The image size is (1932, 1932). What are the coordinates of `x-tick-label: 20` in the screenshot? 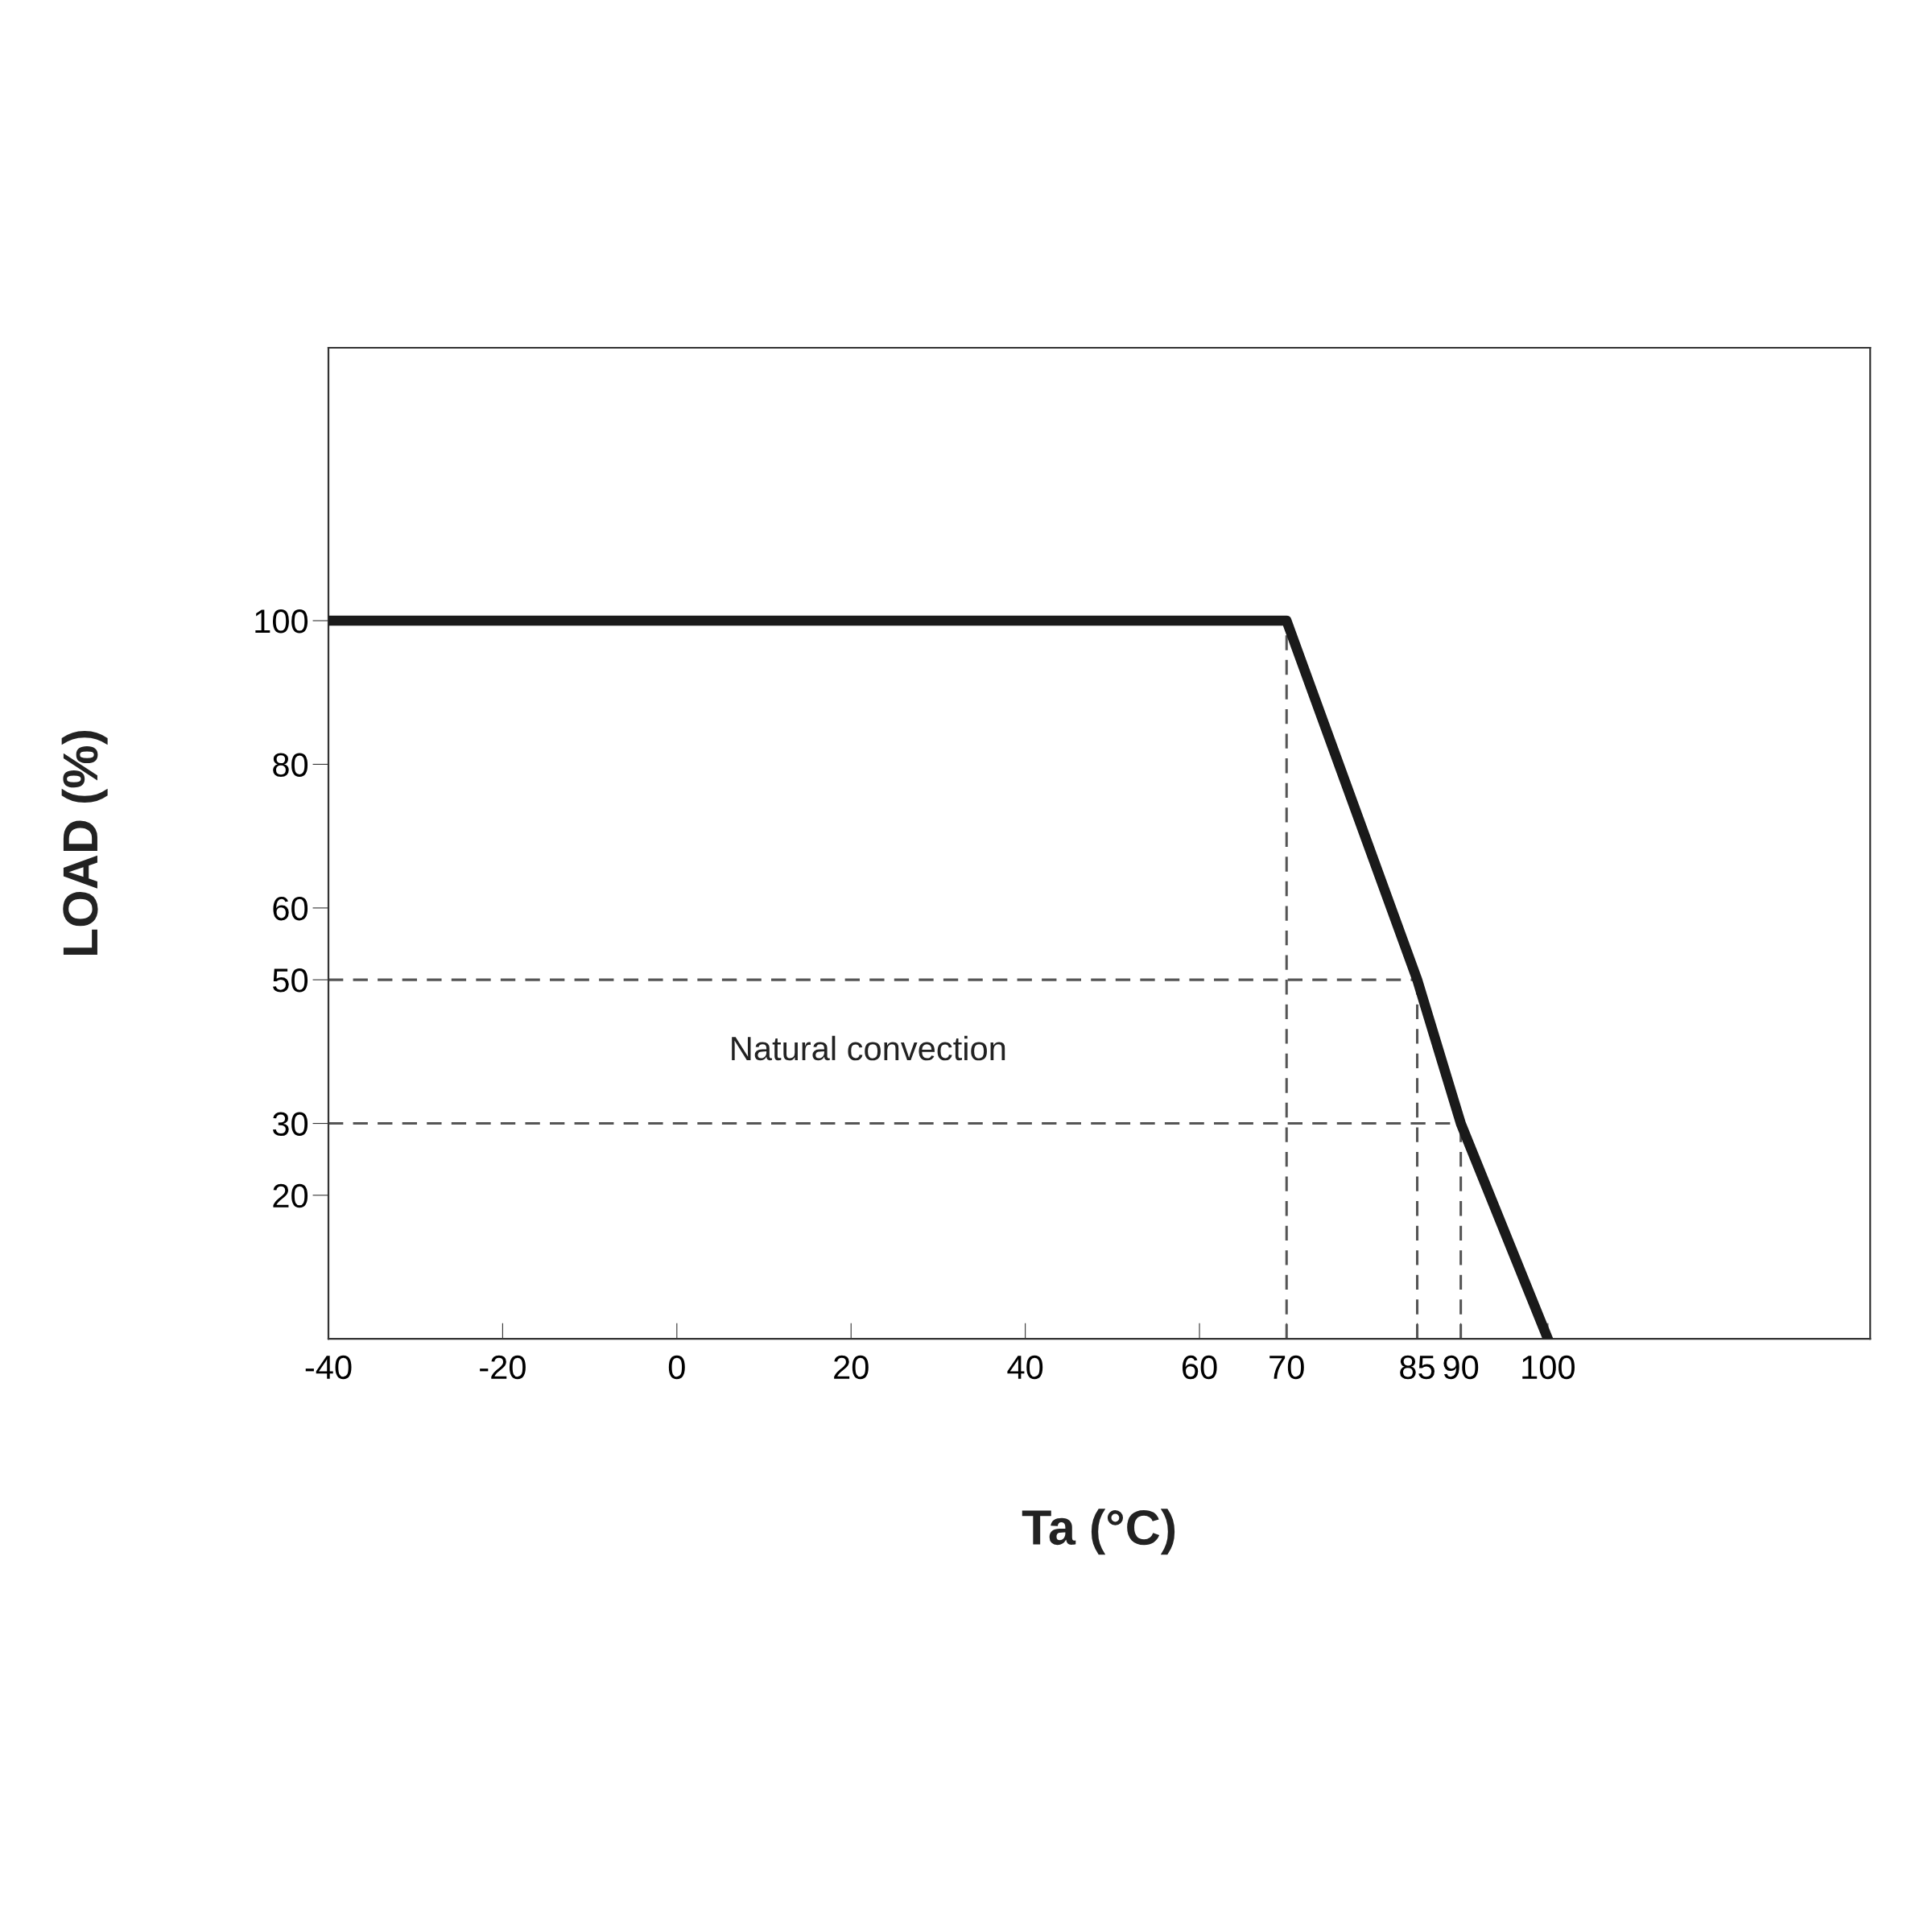 It's located at (851, 1367).